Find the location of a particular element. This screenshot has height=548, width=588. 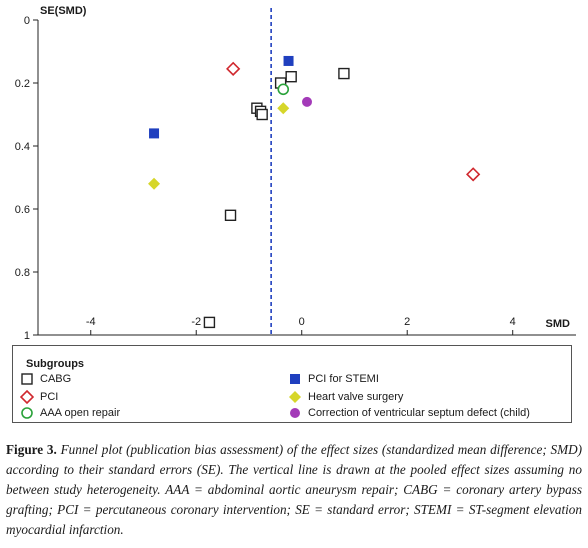

legend-item: PCI for STEMI is located at coordinates (333, 379).